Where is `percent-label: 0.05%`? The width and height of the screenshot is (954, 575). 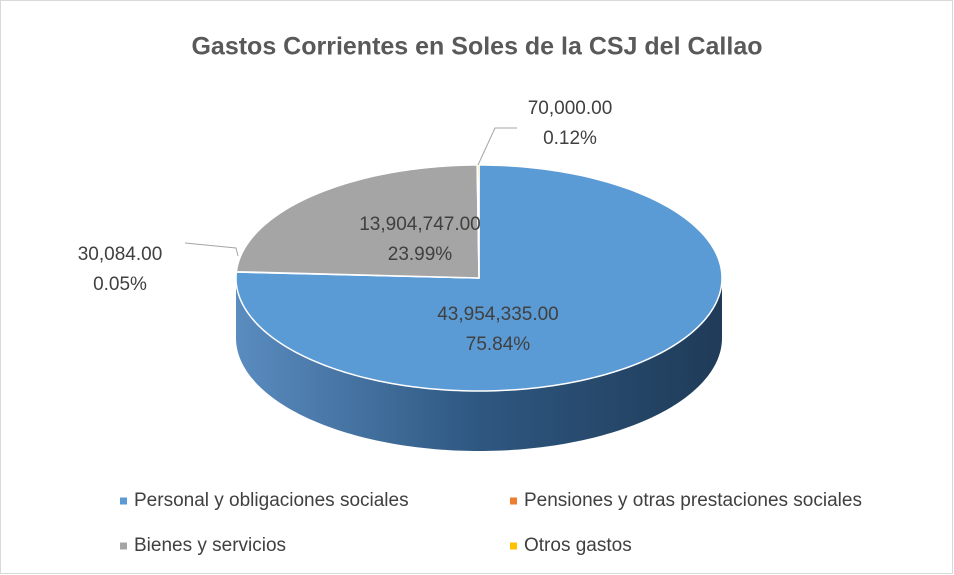
percent-label: 0.05% is located at coordinates (120, 284).